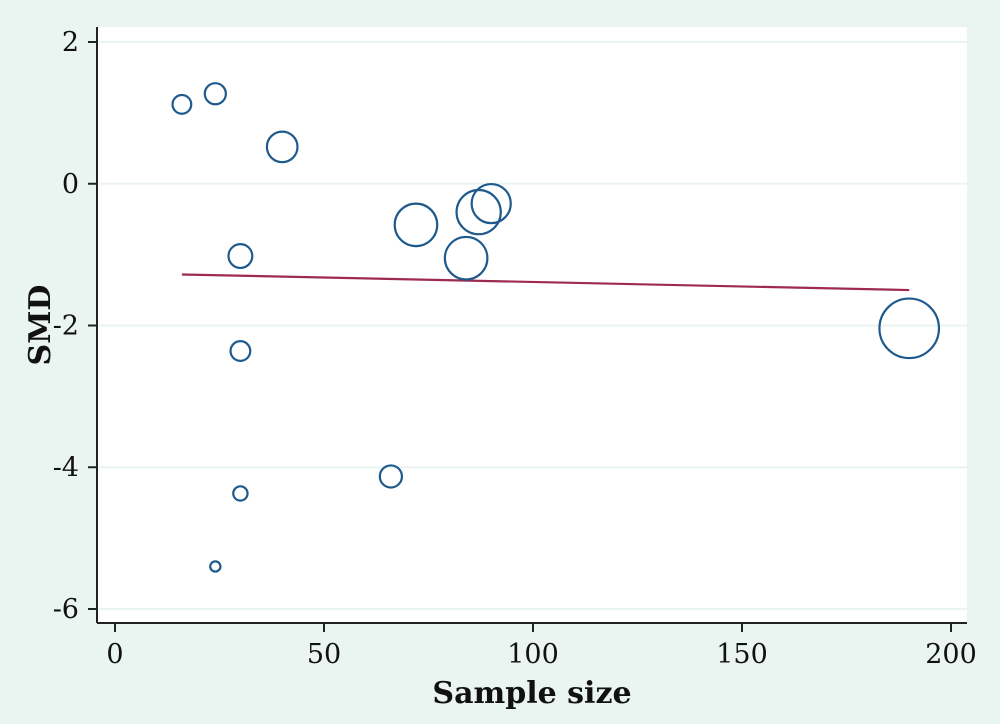  Describe the element at coordinates (114, 654) in the screenshot. I see `x-tick-label: 0` at that location.